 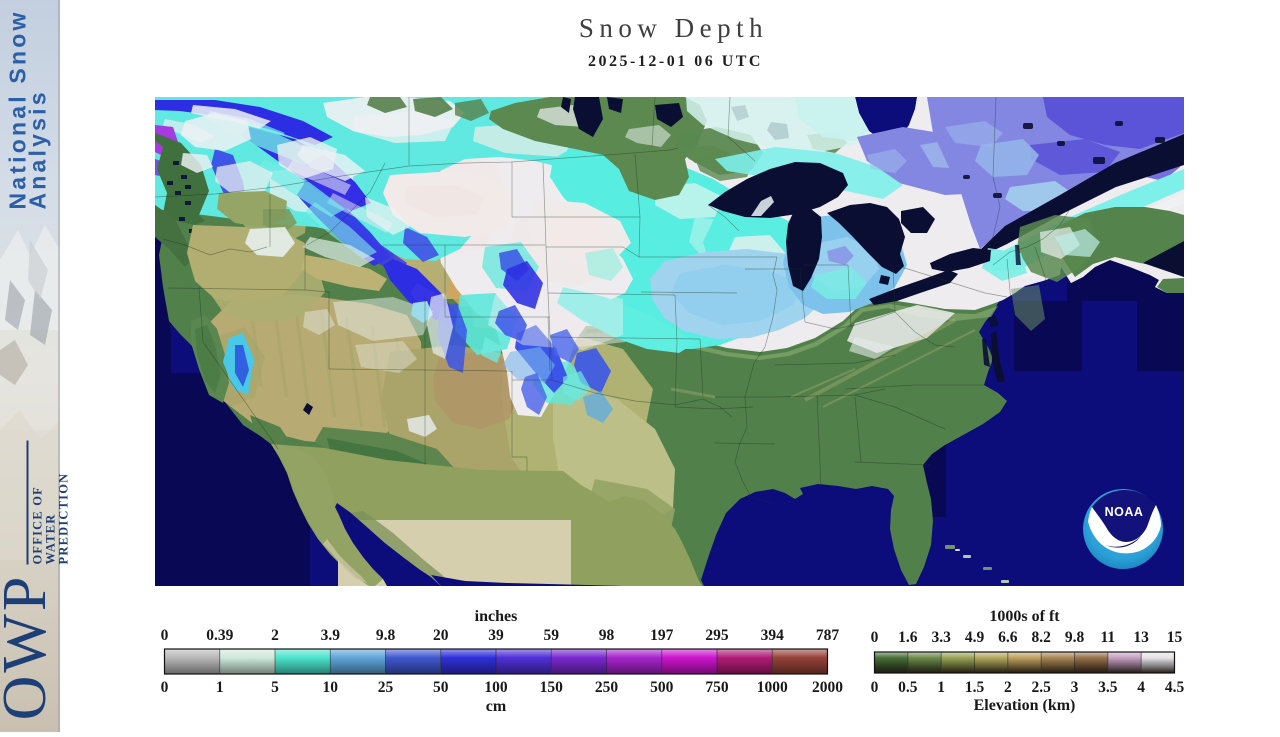 I want to click on svg-text: 4.9, so click(x=975, y=637).